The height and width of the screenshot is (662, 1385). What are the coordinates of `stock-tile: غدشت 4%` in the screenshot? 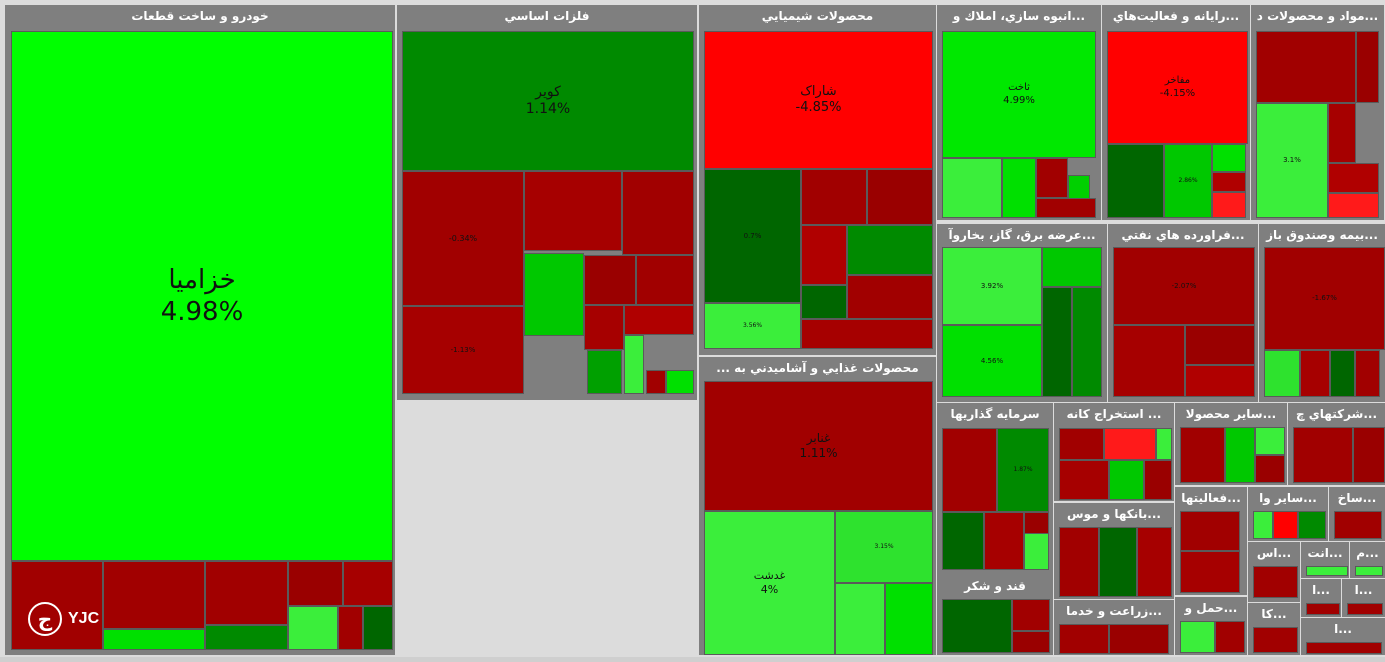 It's located at (769, 583).